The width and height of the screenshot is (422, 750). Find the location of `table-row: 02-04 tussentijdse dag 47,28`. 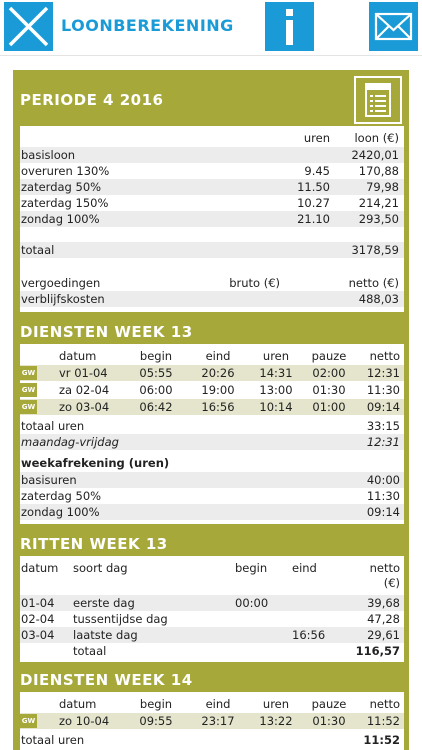

table-row: 02-04 tussentijdse dag 47,28 is located at coordinates (210, 619).